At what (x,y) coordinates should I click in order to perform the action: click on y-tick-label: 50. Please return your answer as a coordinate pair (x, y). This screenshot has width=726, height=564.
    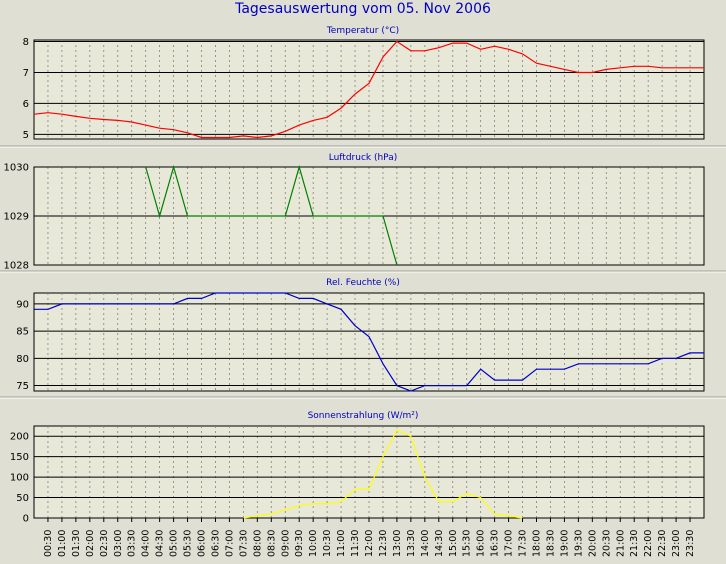
    Looking at the image, I should click on (22, 498).